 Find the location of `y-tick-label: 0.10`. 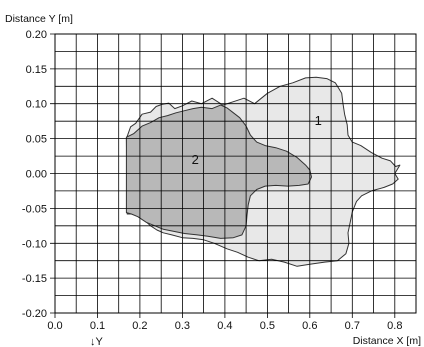

y-tick-label: 0.10 is located at coordinates (36, 105).